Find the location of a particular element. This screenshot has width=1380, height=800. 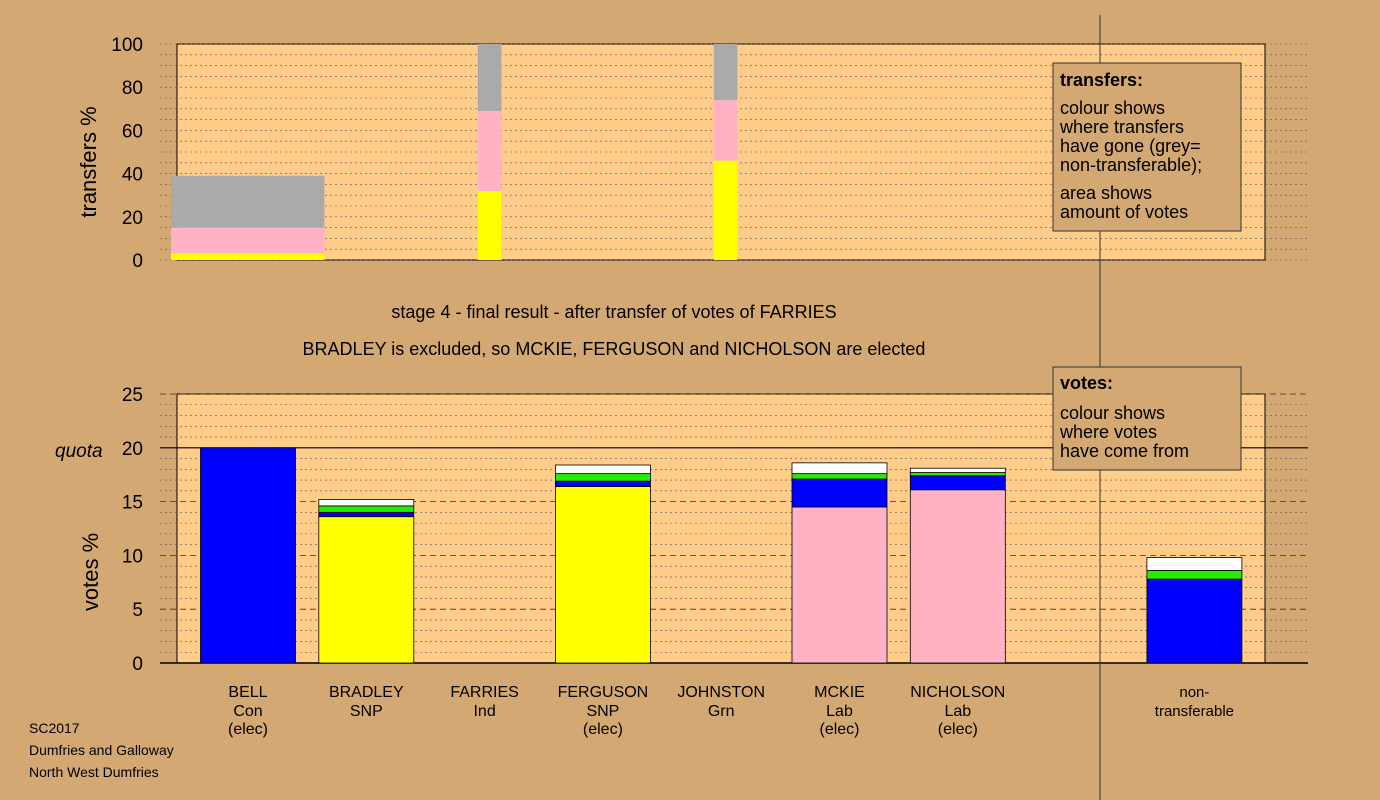

candidate-name: BELL is located at coordinates (247, 692).